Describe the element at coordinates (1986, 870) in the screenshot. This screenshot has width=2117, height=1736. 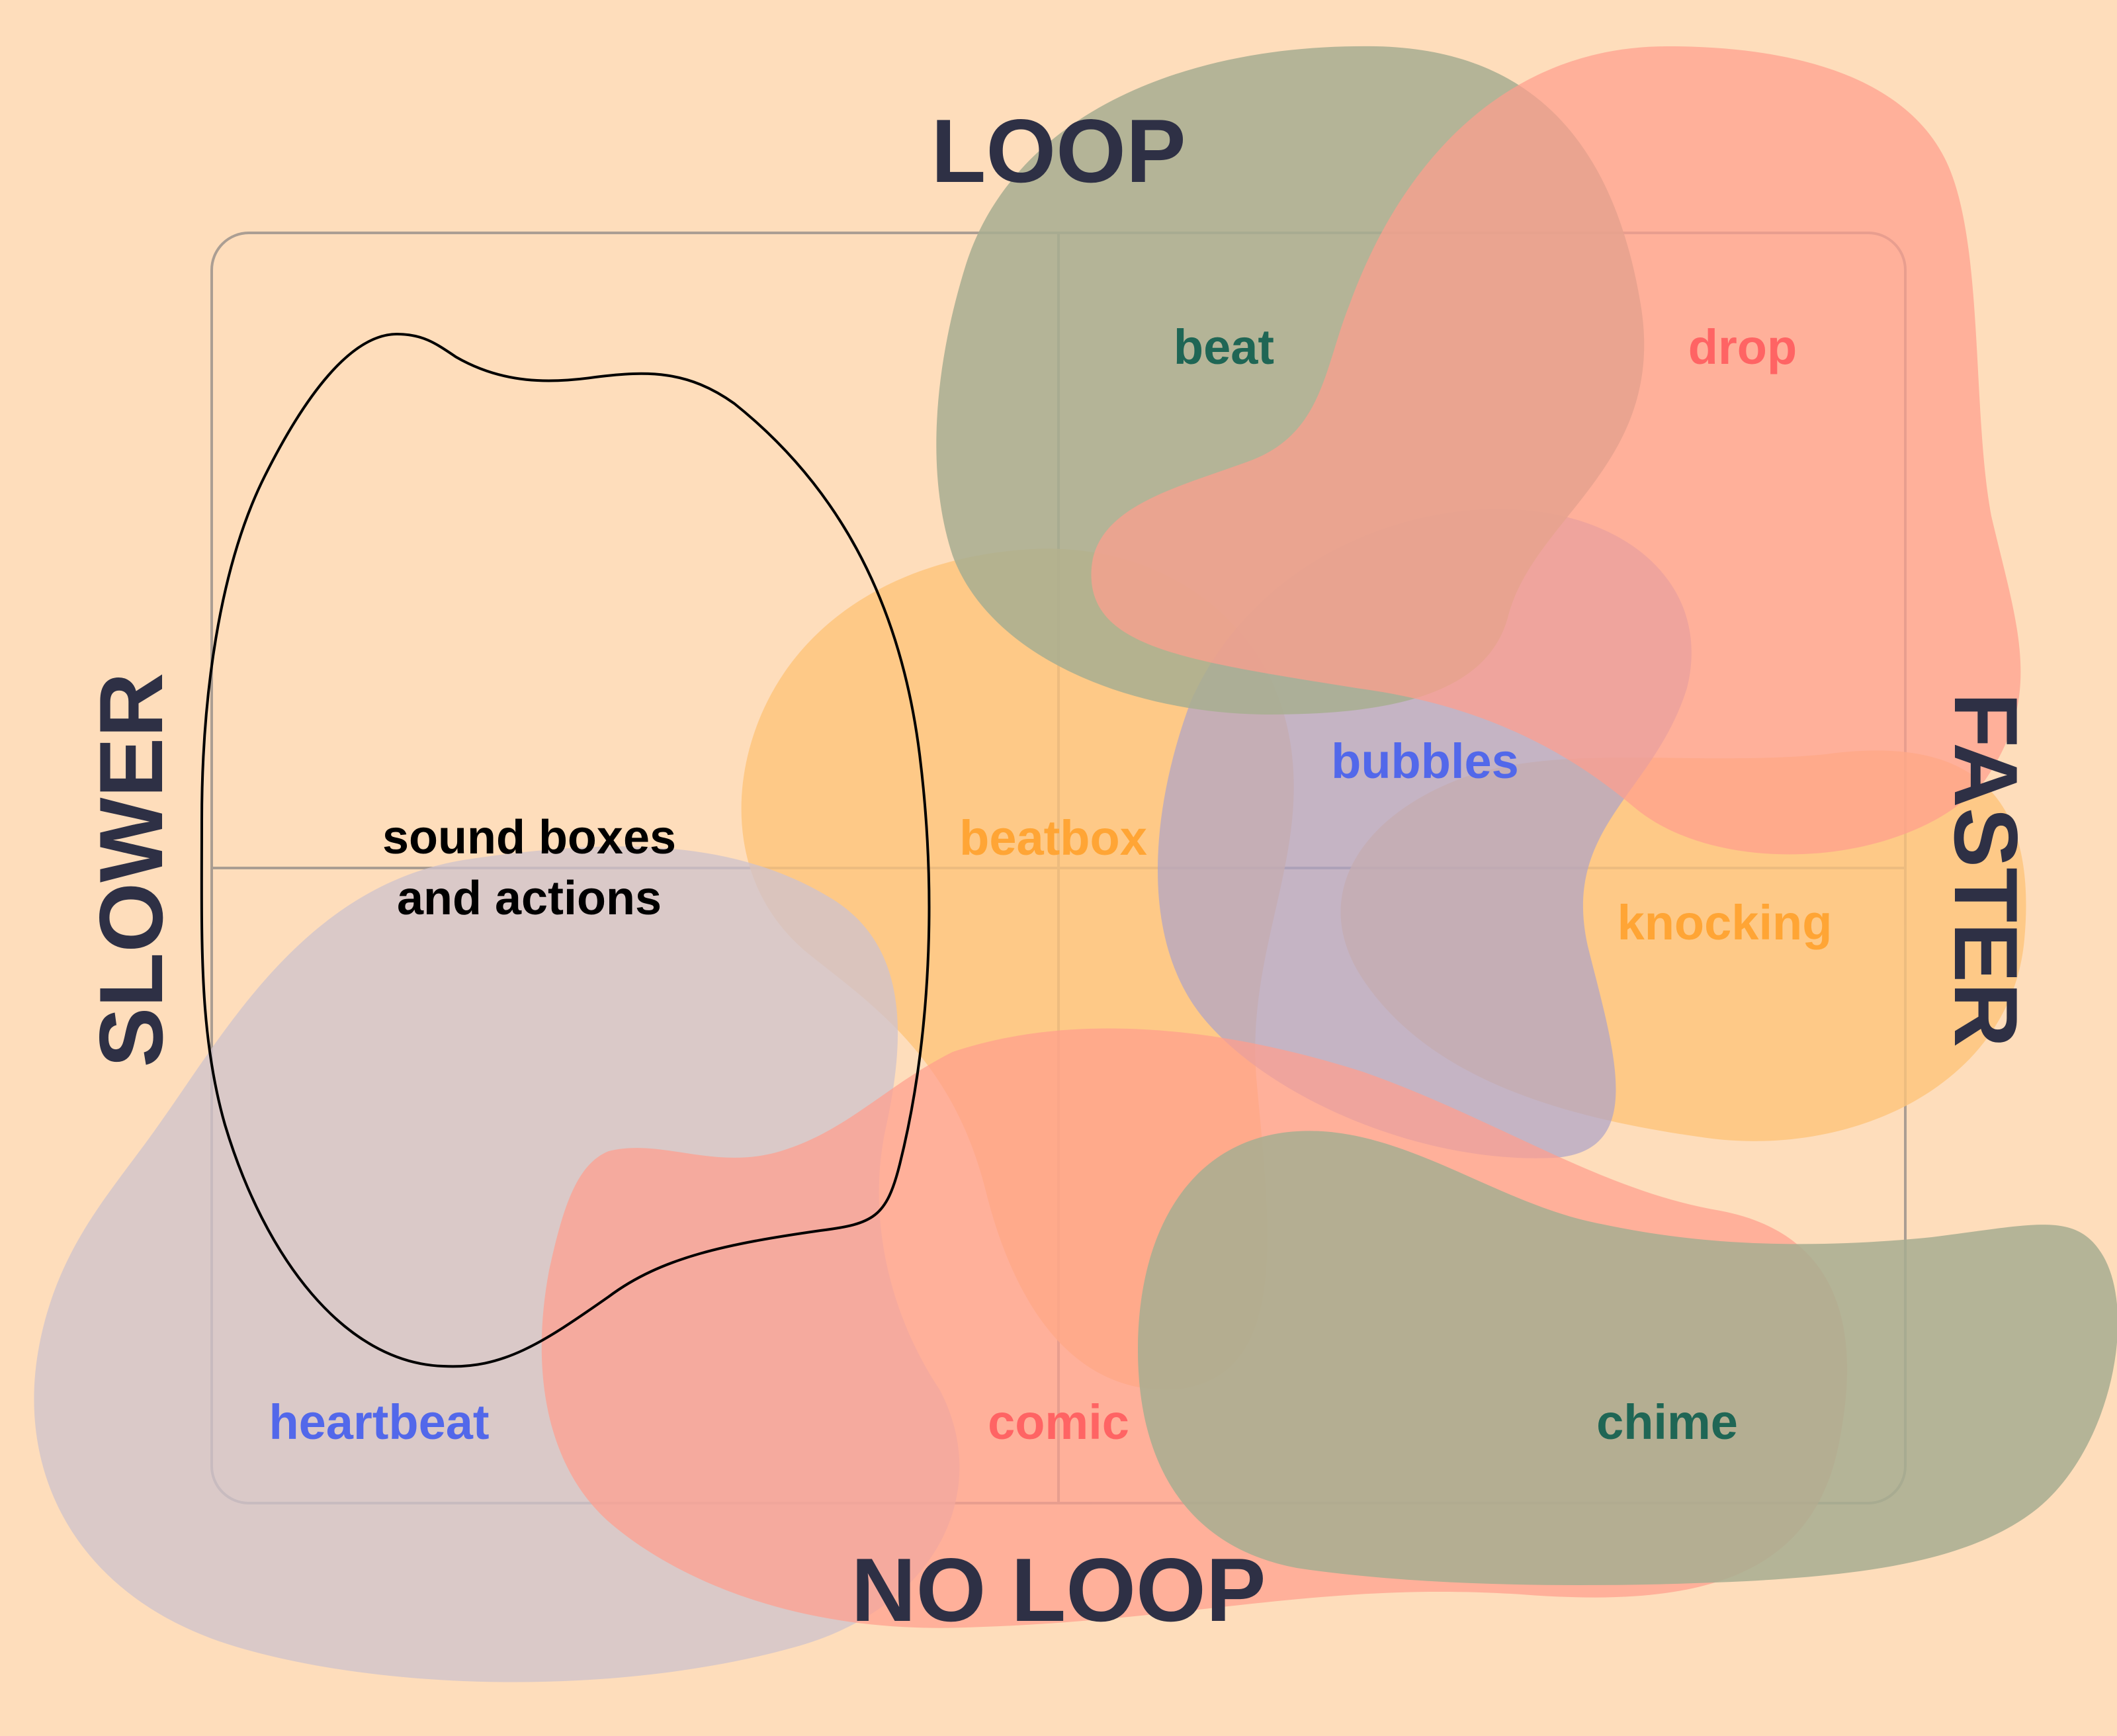
I see `axis-label-right: FASTER` at that location.